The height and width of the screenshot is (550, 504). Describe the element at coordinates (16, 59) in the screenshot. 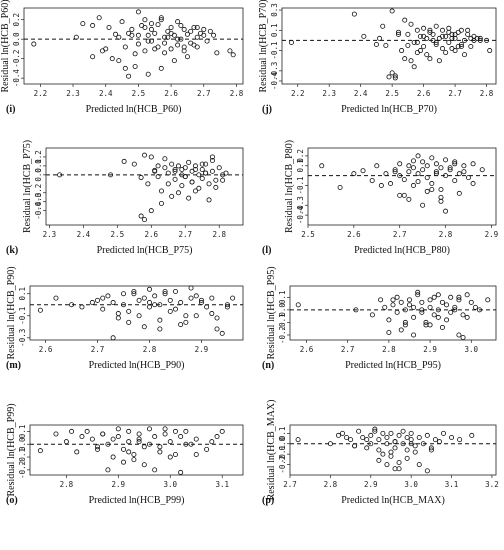

I see `y-tick-label: -0.2` at that location.